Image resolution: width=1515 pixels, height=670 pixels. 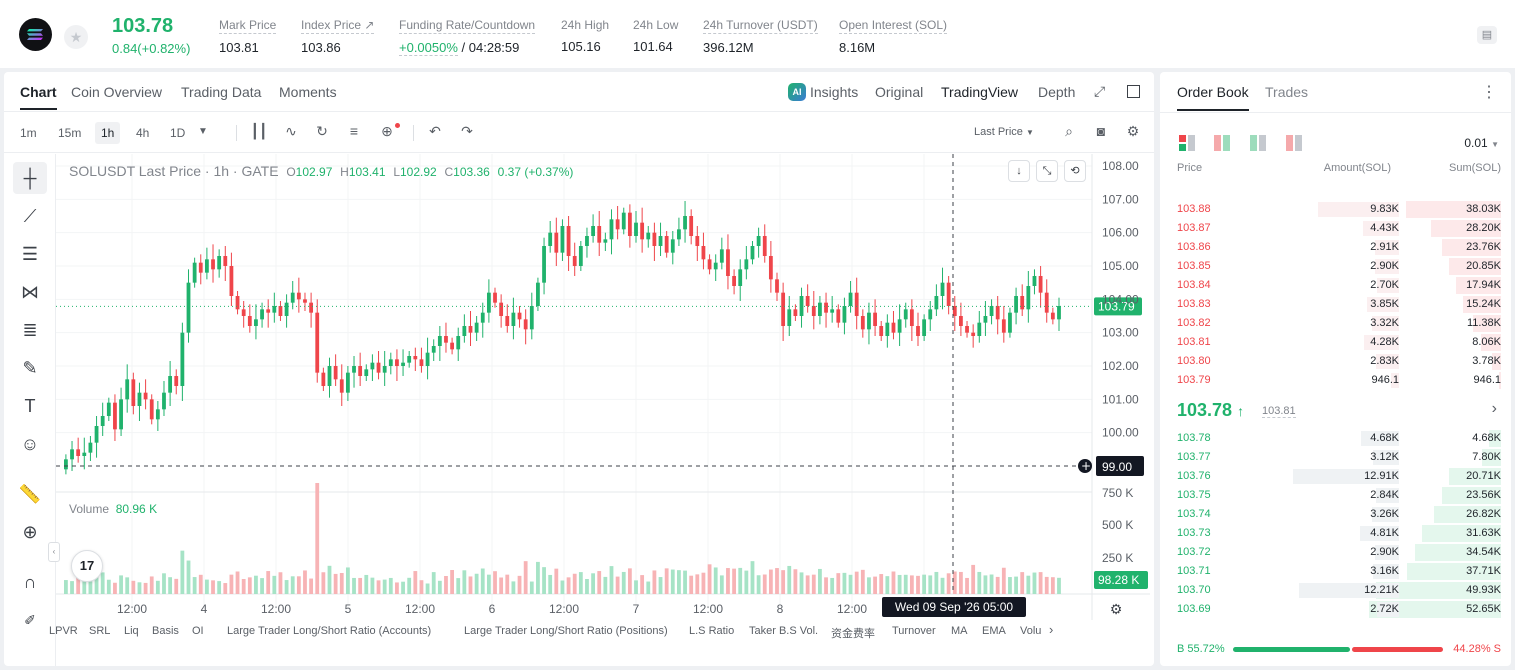 I want to click on indicator-taker-vol: Taker B.S Vol., so click(x=784, y=631).